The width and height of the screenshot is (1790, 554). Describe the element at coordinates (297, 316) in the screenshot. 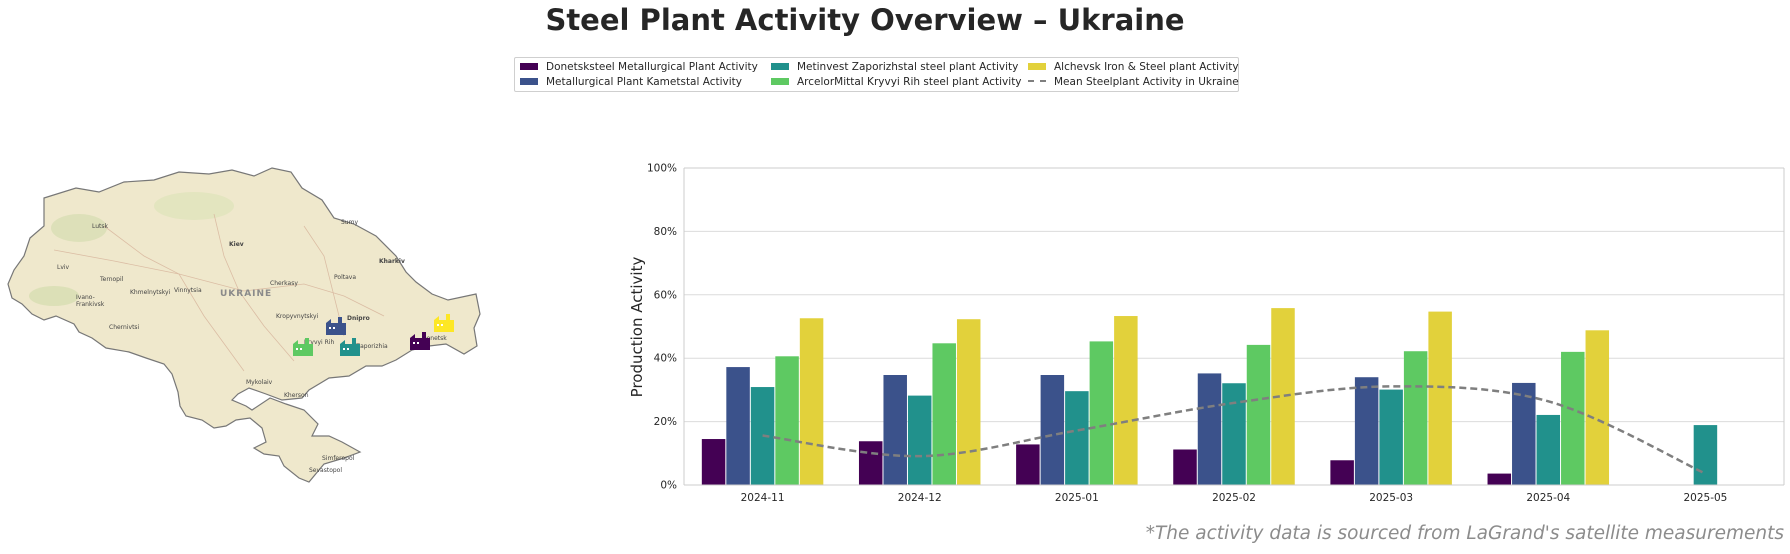

I see `city-label: Kropyvnytskyi` at that location.